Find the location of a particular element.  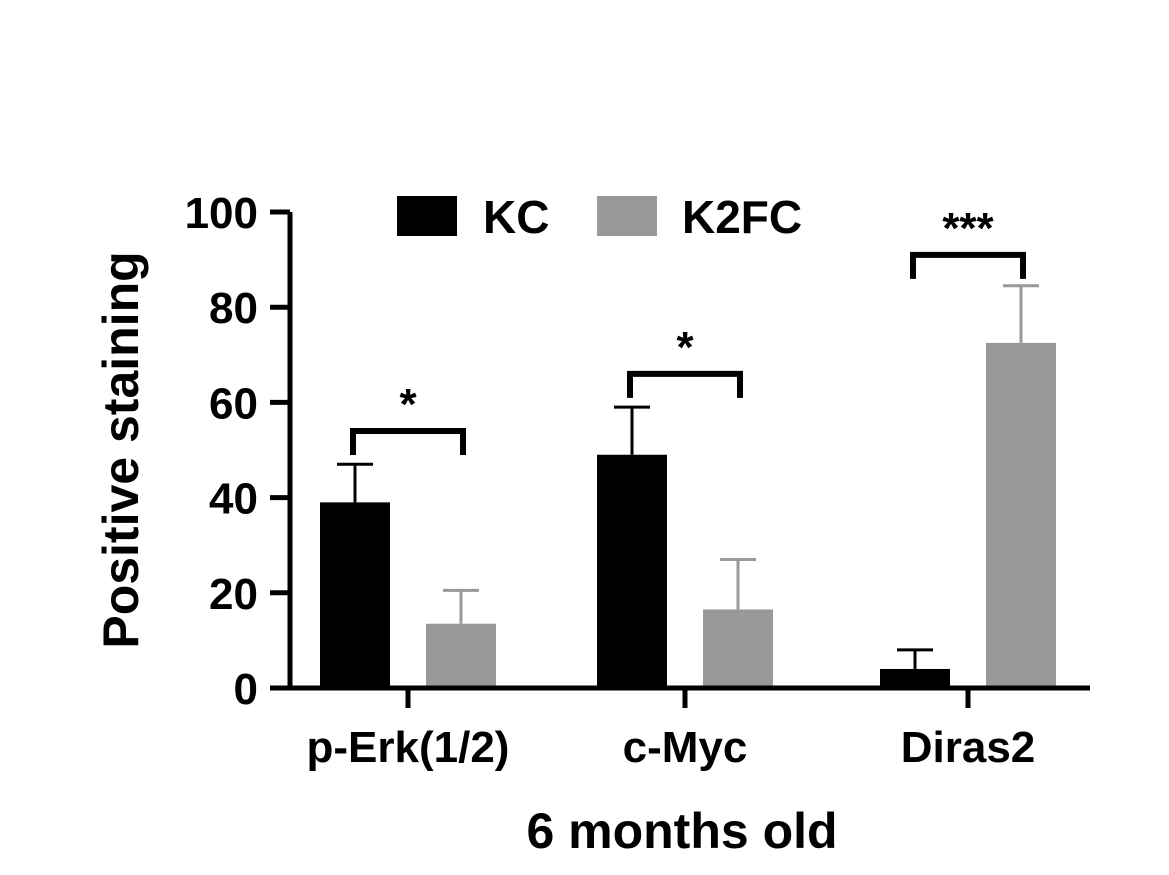

x-tick-label: p-Erk(1/2) is located at coordinates (408, 747).